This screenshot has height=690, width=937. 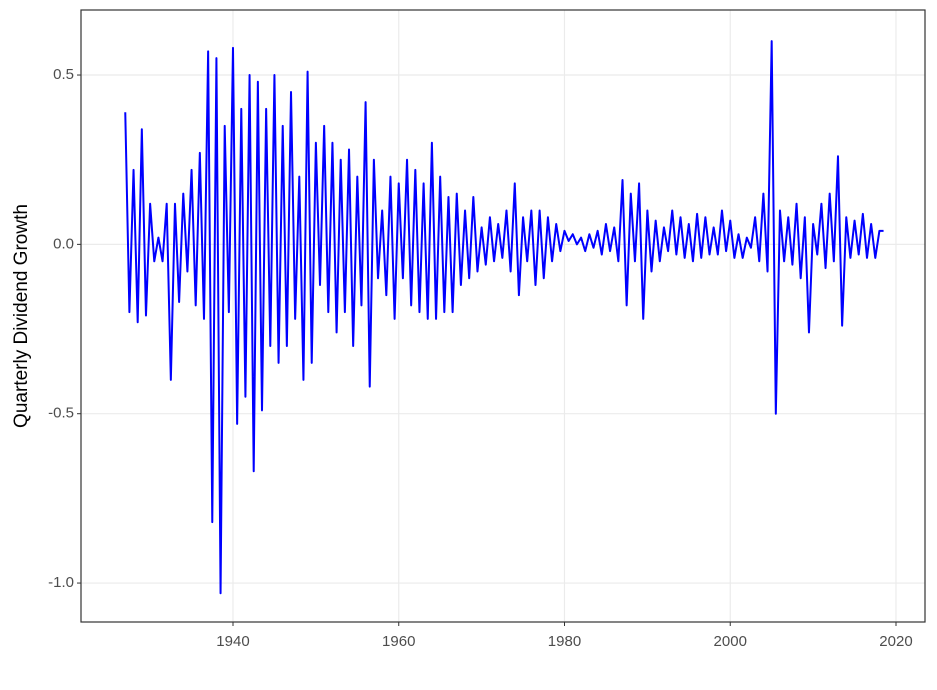 I want to click on x-tick-label: 2020, so click(x=895, y=641).